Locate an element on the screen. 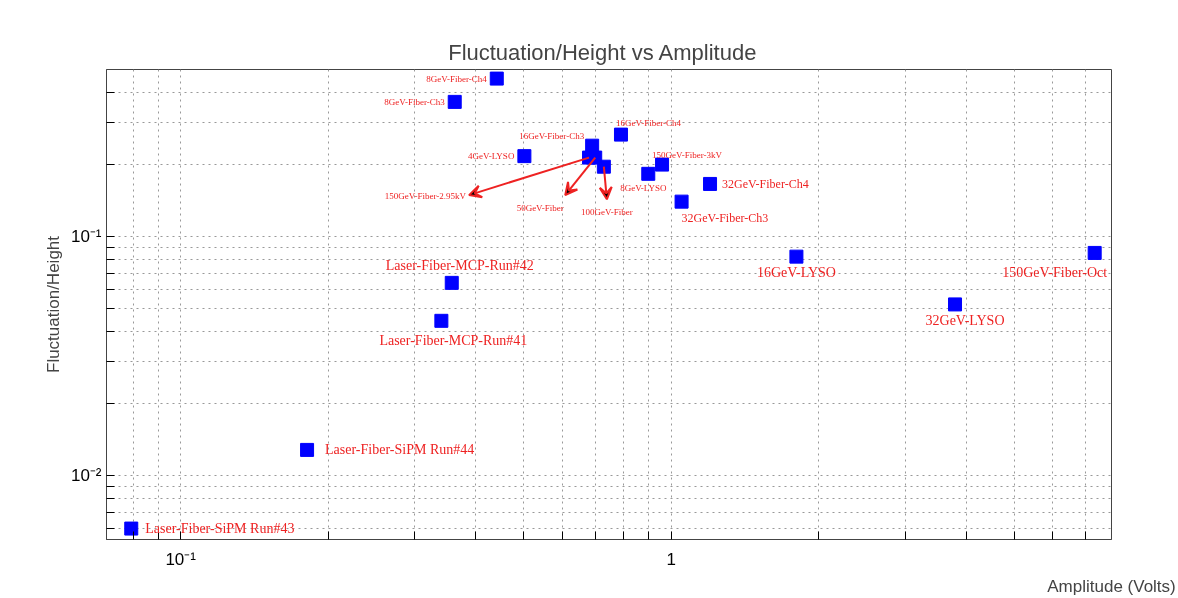 This screenshot has height=598, width=1178. annotation: 16GeV-LYSO is located at coordinates (796, 273).